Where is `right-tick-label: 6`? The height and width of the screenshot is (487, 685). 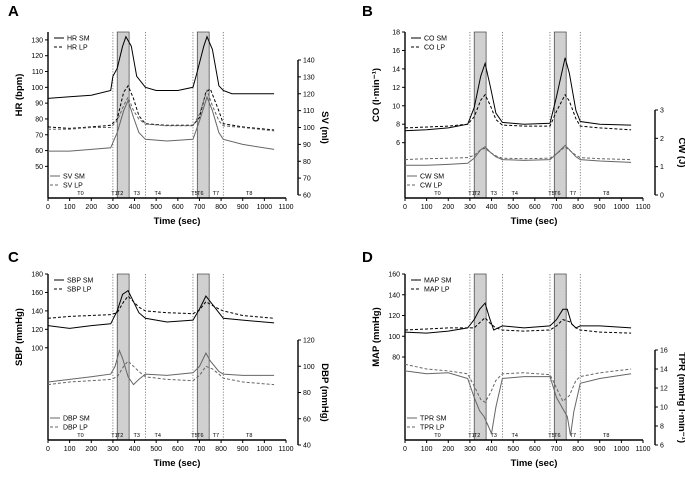 right-tick-label: 6 is located at coordinates (662, 446).